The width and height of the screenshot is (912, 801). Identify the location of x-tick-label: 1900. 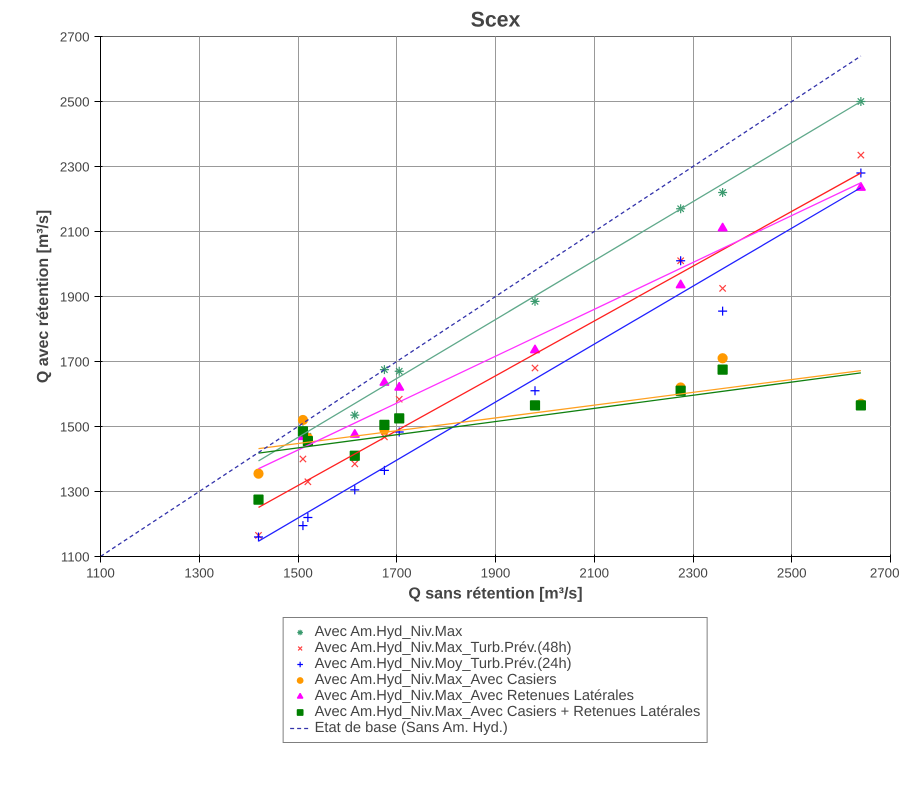
(495, 573).